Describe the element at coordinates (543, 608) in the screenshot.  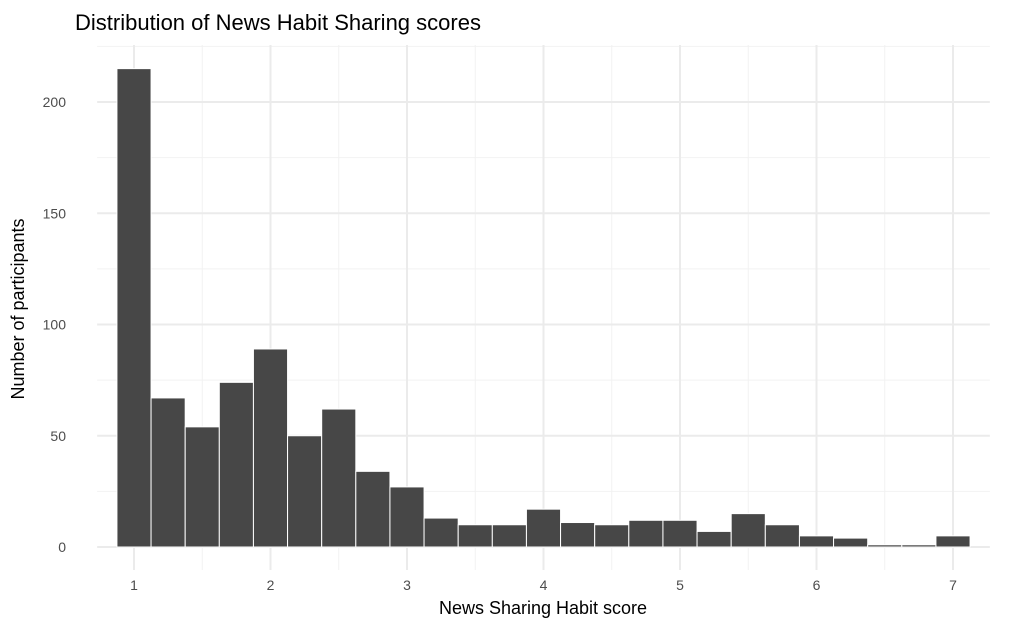
I see `x-axis-label: News Sharing Habit score` at that location.